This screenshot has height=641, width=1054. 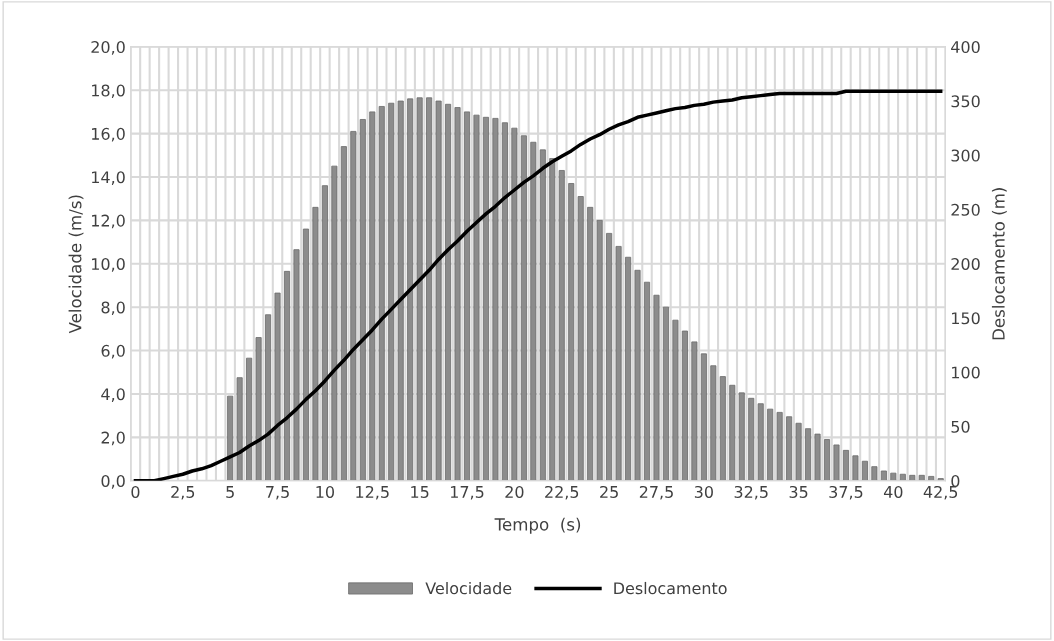 I want to click on x-tick-label: 20, so click(x=514, y=491).